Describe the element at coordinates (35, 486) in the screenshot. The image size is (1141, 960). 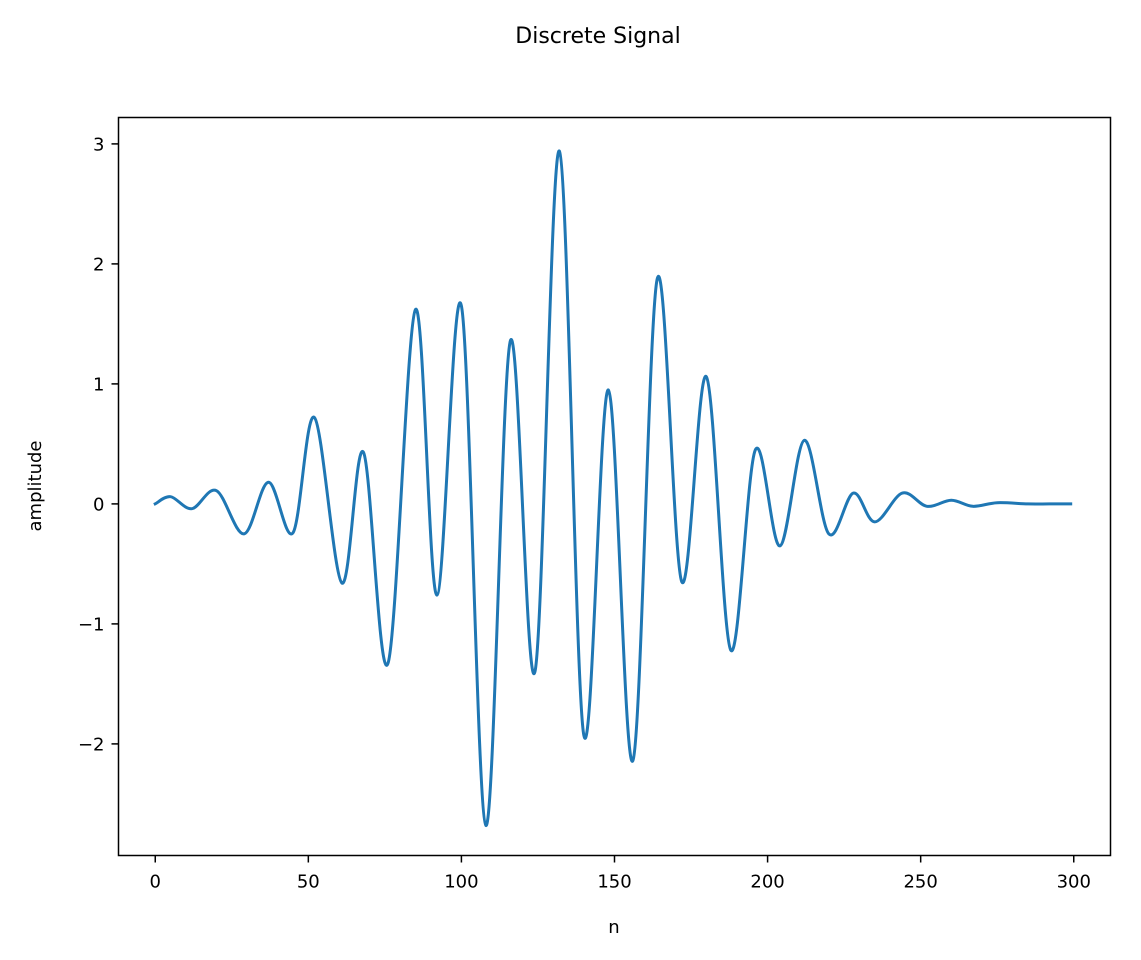
I see `y-axis-label: amplitude` at that location.